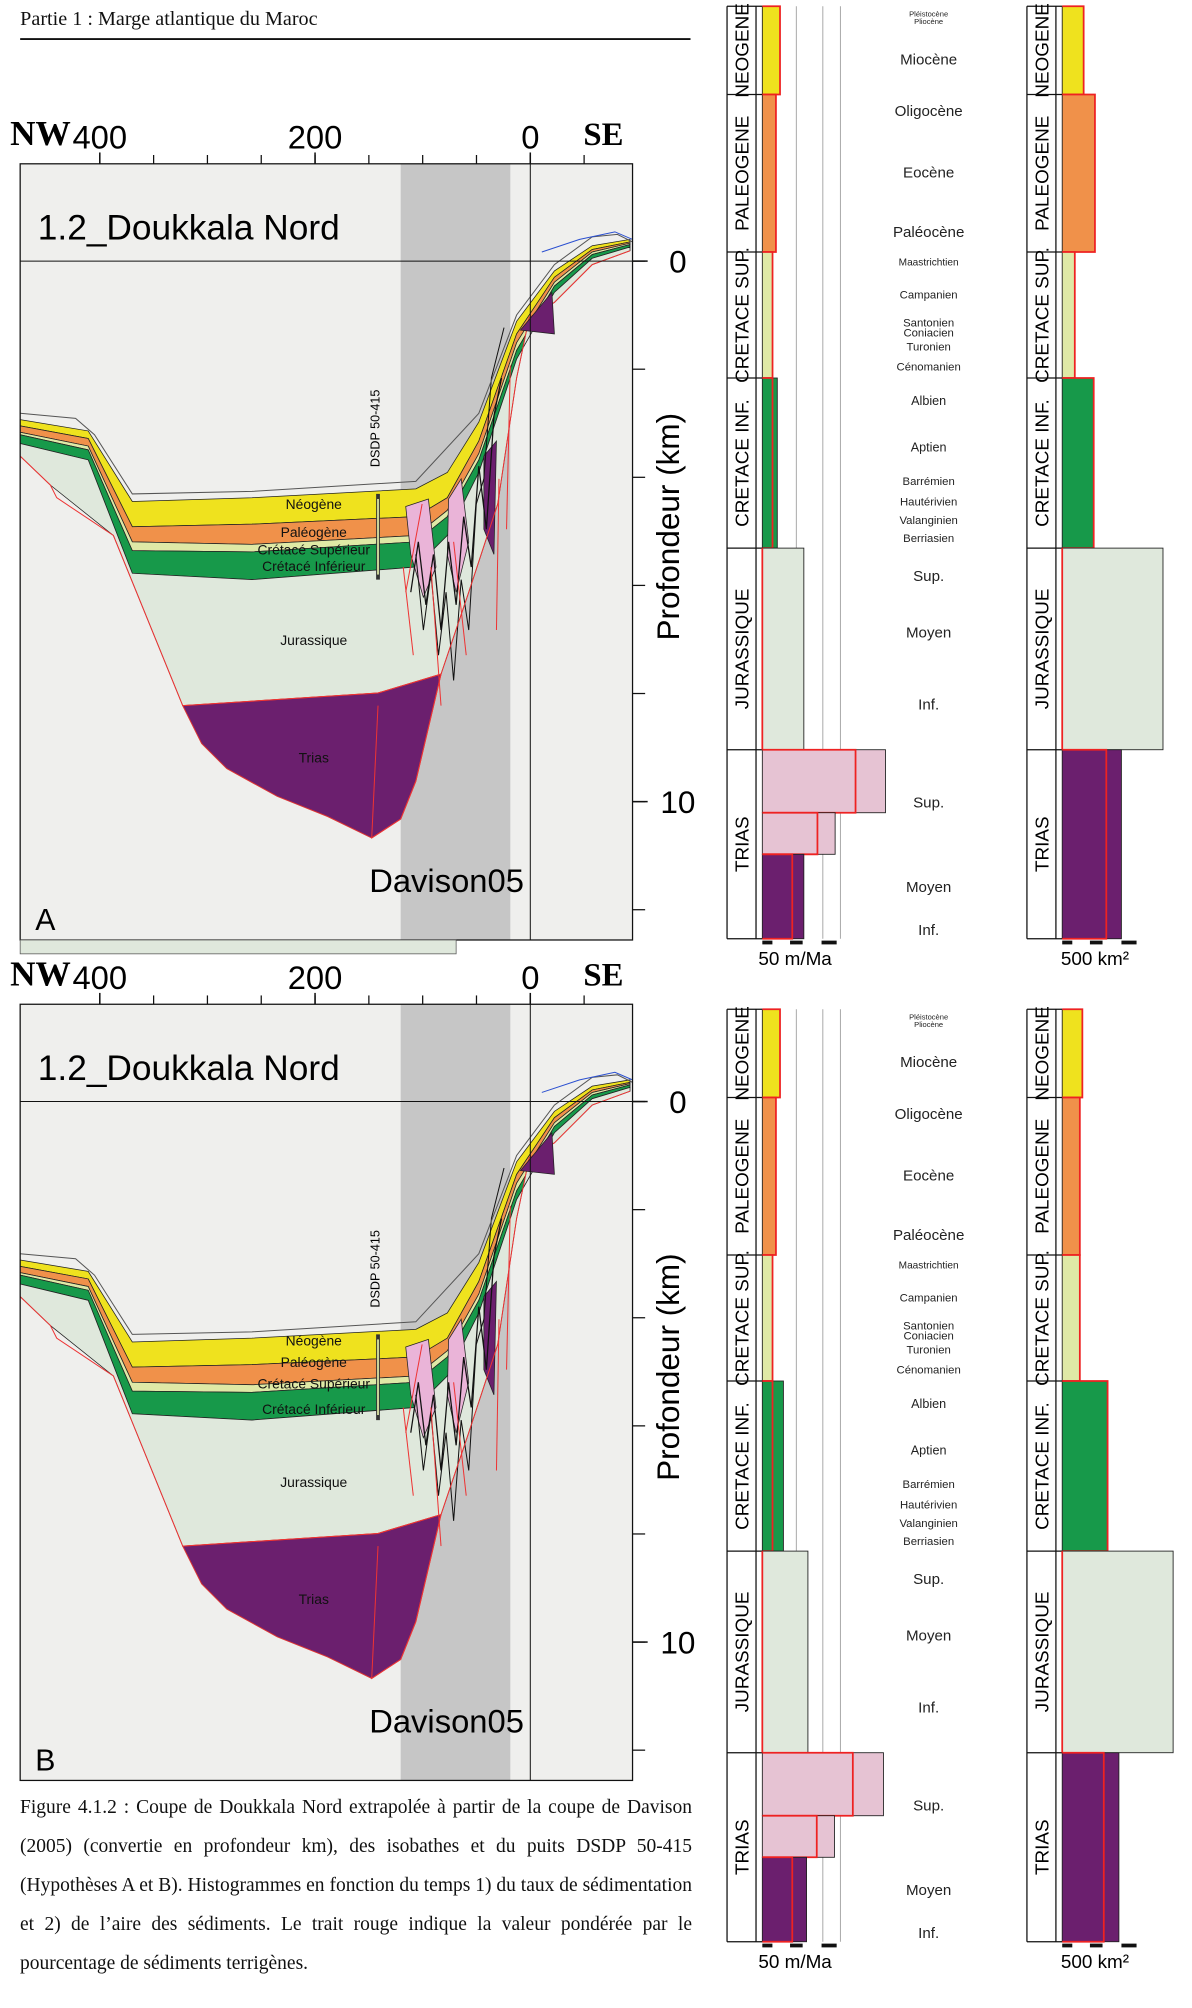  I want to click on x-tick-label: 400, so click(99, 137).